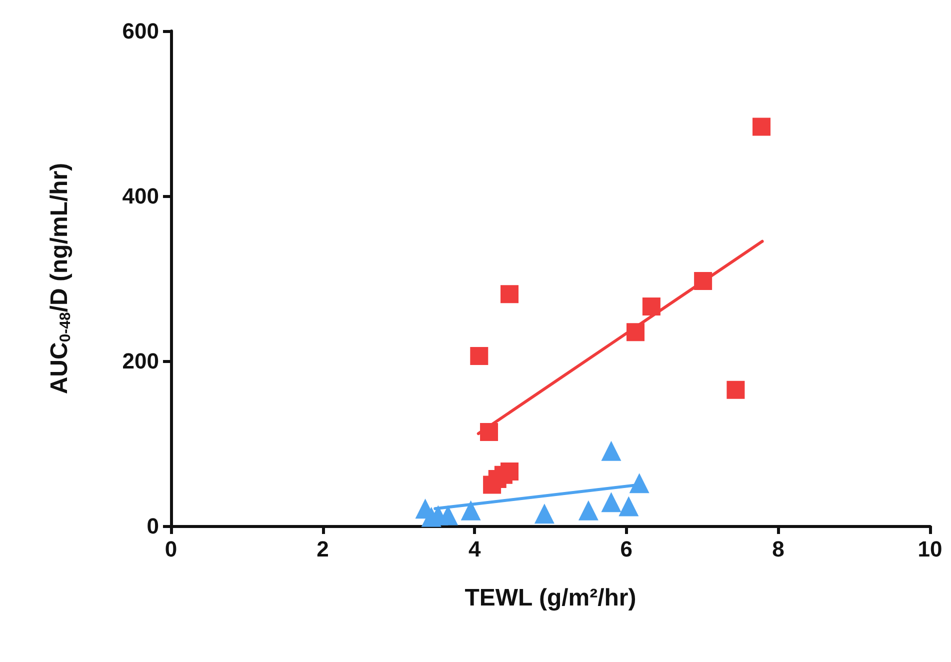 This screenshot has width=951, height=662. I want to click on y-tick-label: 200, so click(140, 361).